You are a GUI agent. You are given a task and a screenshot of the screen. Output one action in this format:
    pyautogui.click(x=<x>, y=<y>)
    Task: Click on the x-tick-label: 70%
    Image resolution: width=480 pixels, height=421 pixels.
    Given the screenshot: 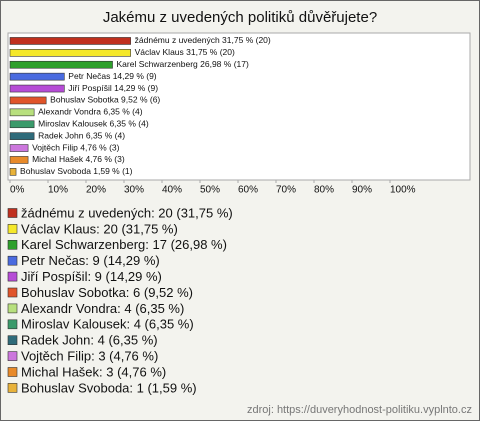 What is the action you would take?
    pyautogui.click(x=286, y=190)
    